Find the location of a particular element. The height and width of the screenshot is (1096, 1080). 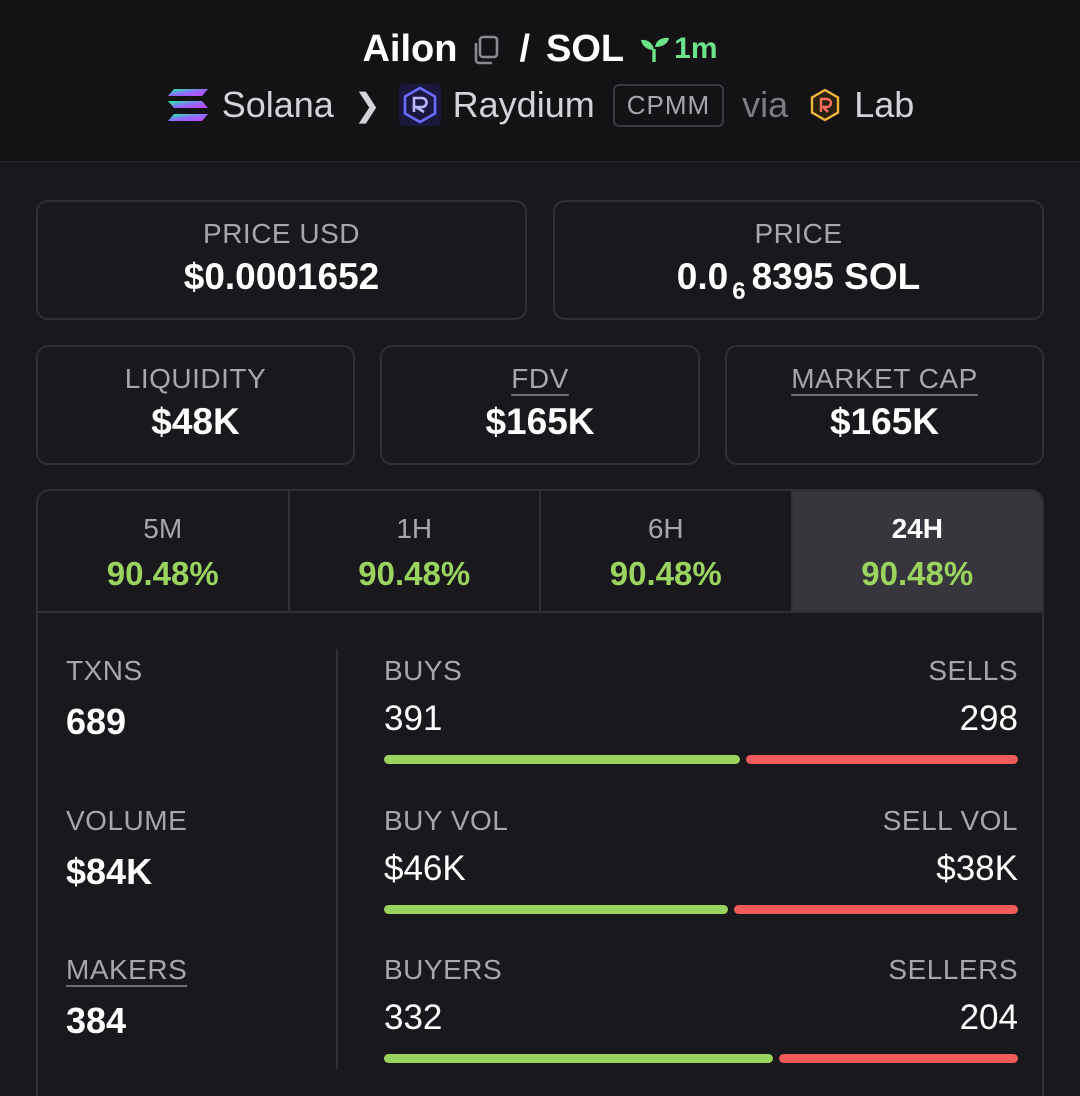

liquidity-label: LIQUIDITY is located at coordinates (195, 378).